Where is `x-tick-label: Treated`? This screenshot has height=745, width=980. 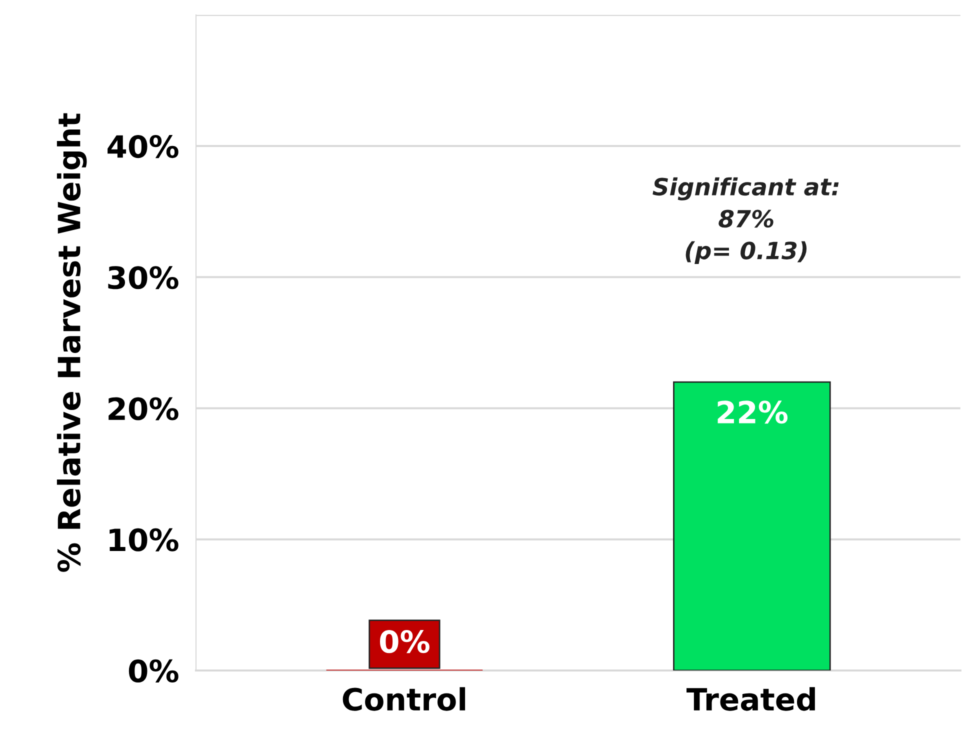
x-tick-label: Treated is located at coordinates (750, 699).